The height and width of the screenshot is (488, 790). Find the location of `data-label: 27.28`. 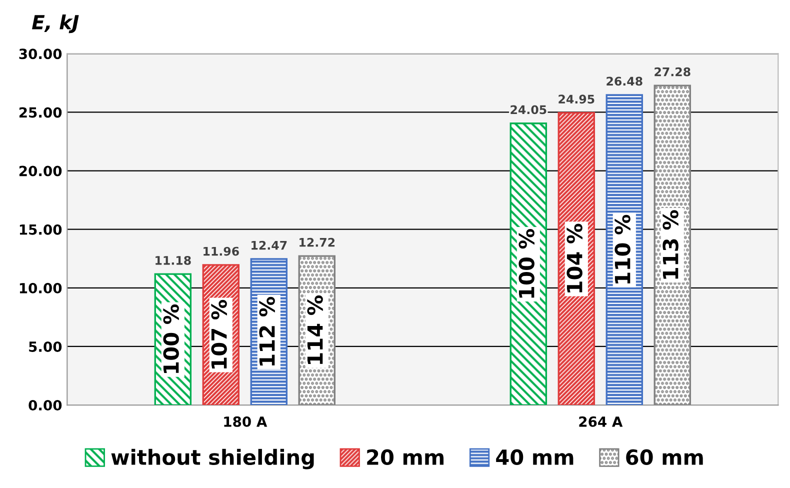

data-label: 27.28 is located at coordinates (672, 71).